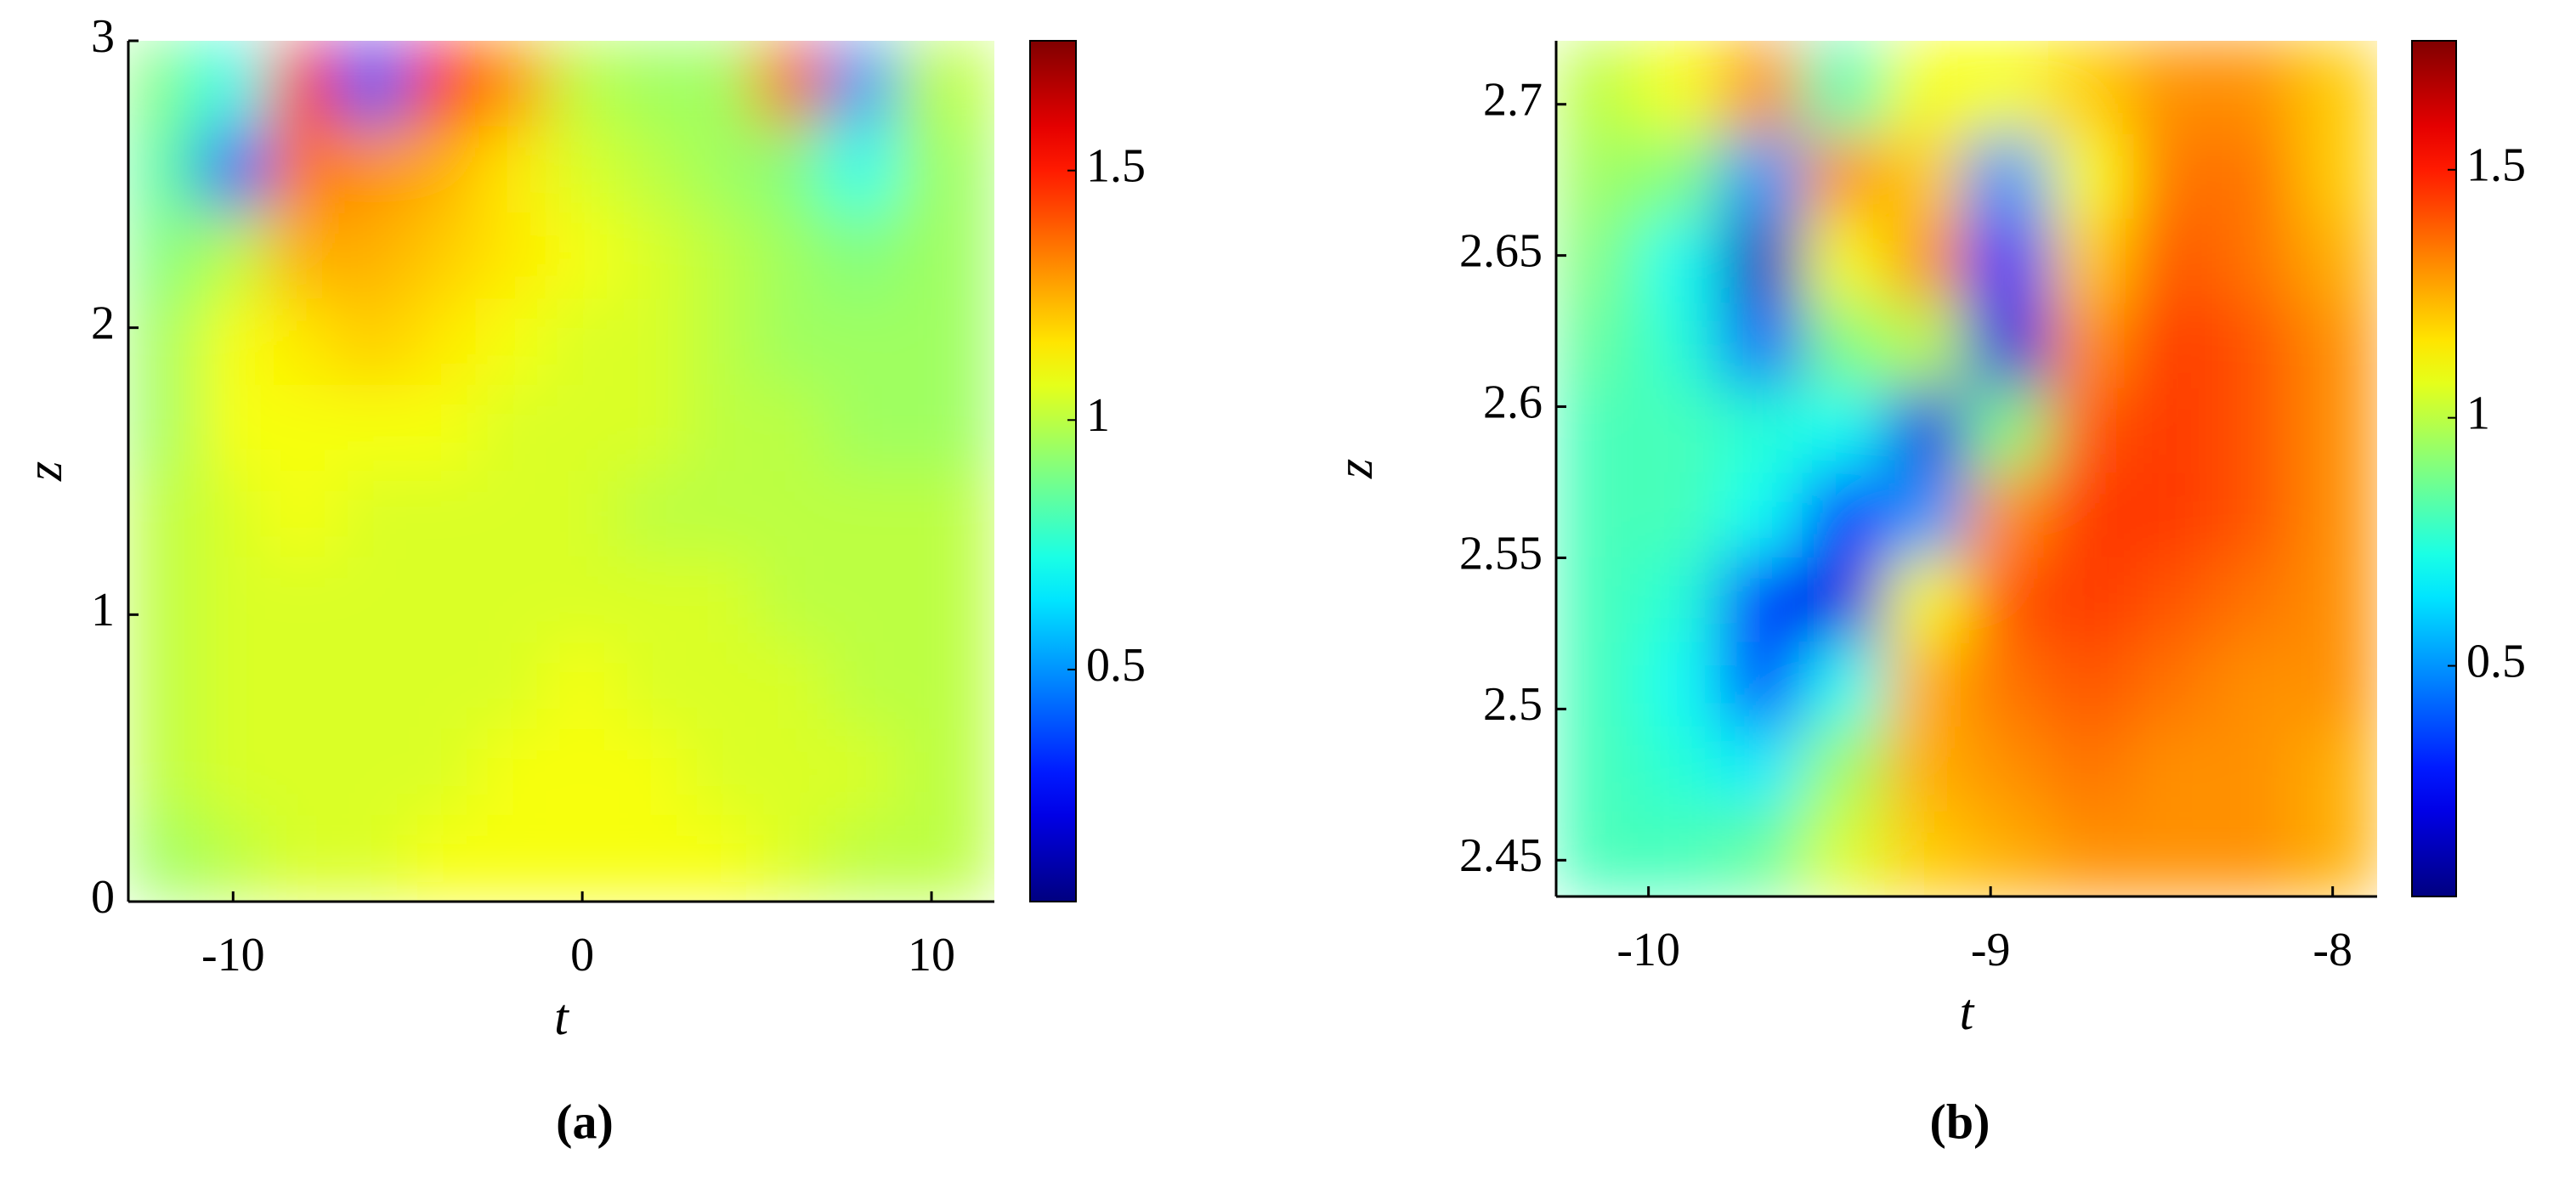  What do you see at coordinates (1960, 1121) in the screenshot?
I see `caption: (b)` at bounding box center [1960, 1121].